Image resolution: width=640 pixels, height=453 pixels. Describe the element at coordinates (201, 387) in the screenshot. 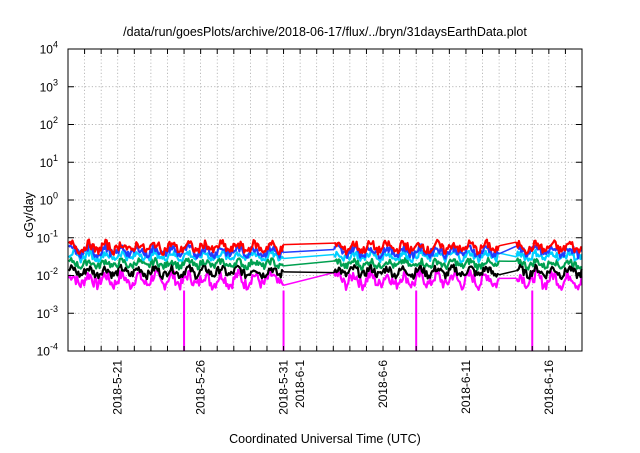

I see `x-tick-label: 2018-5-26` at that location.